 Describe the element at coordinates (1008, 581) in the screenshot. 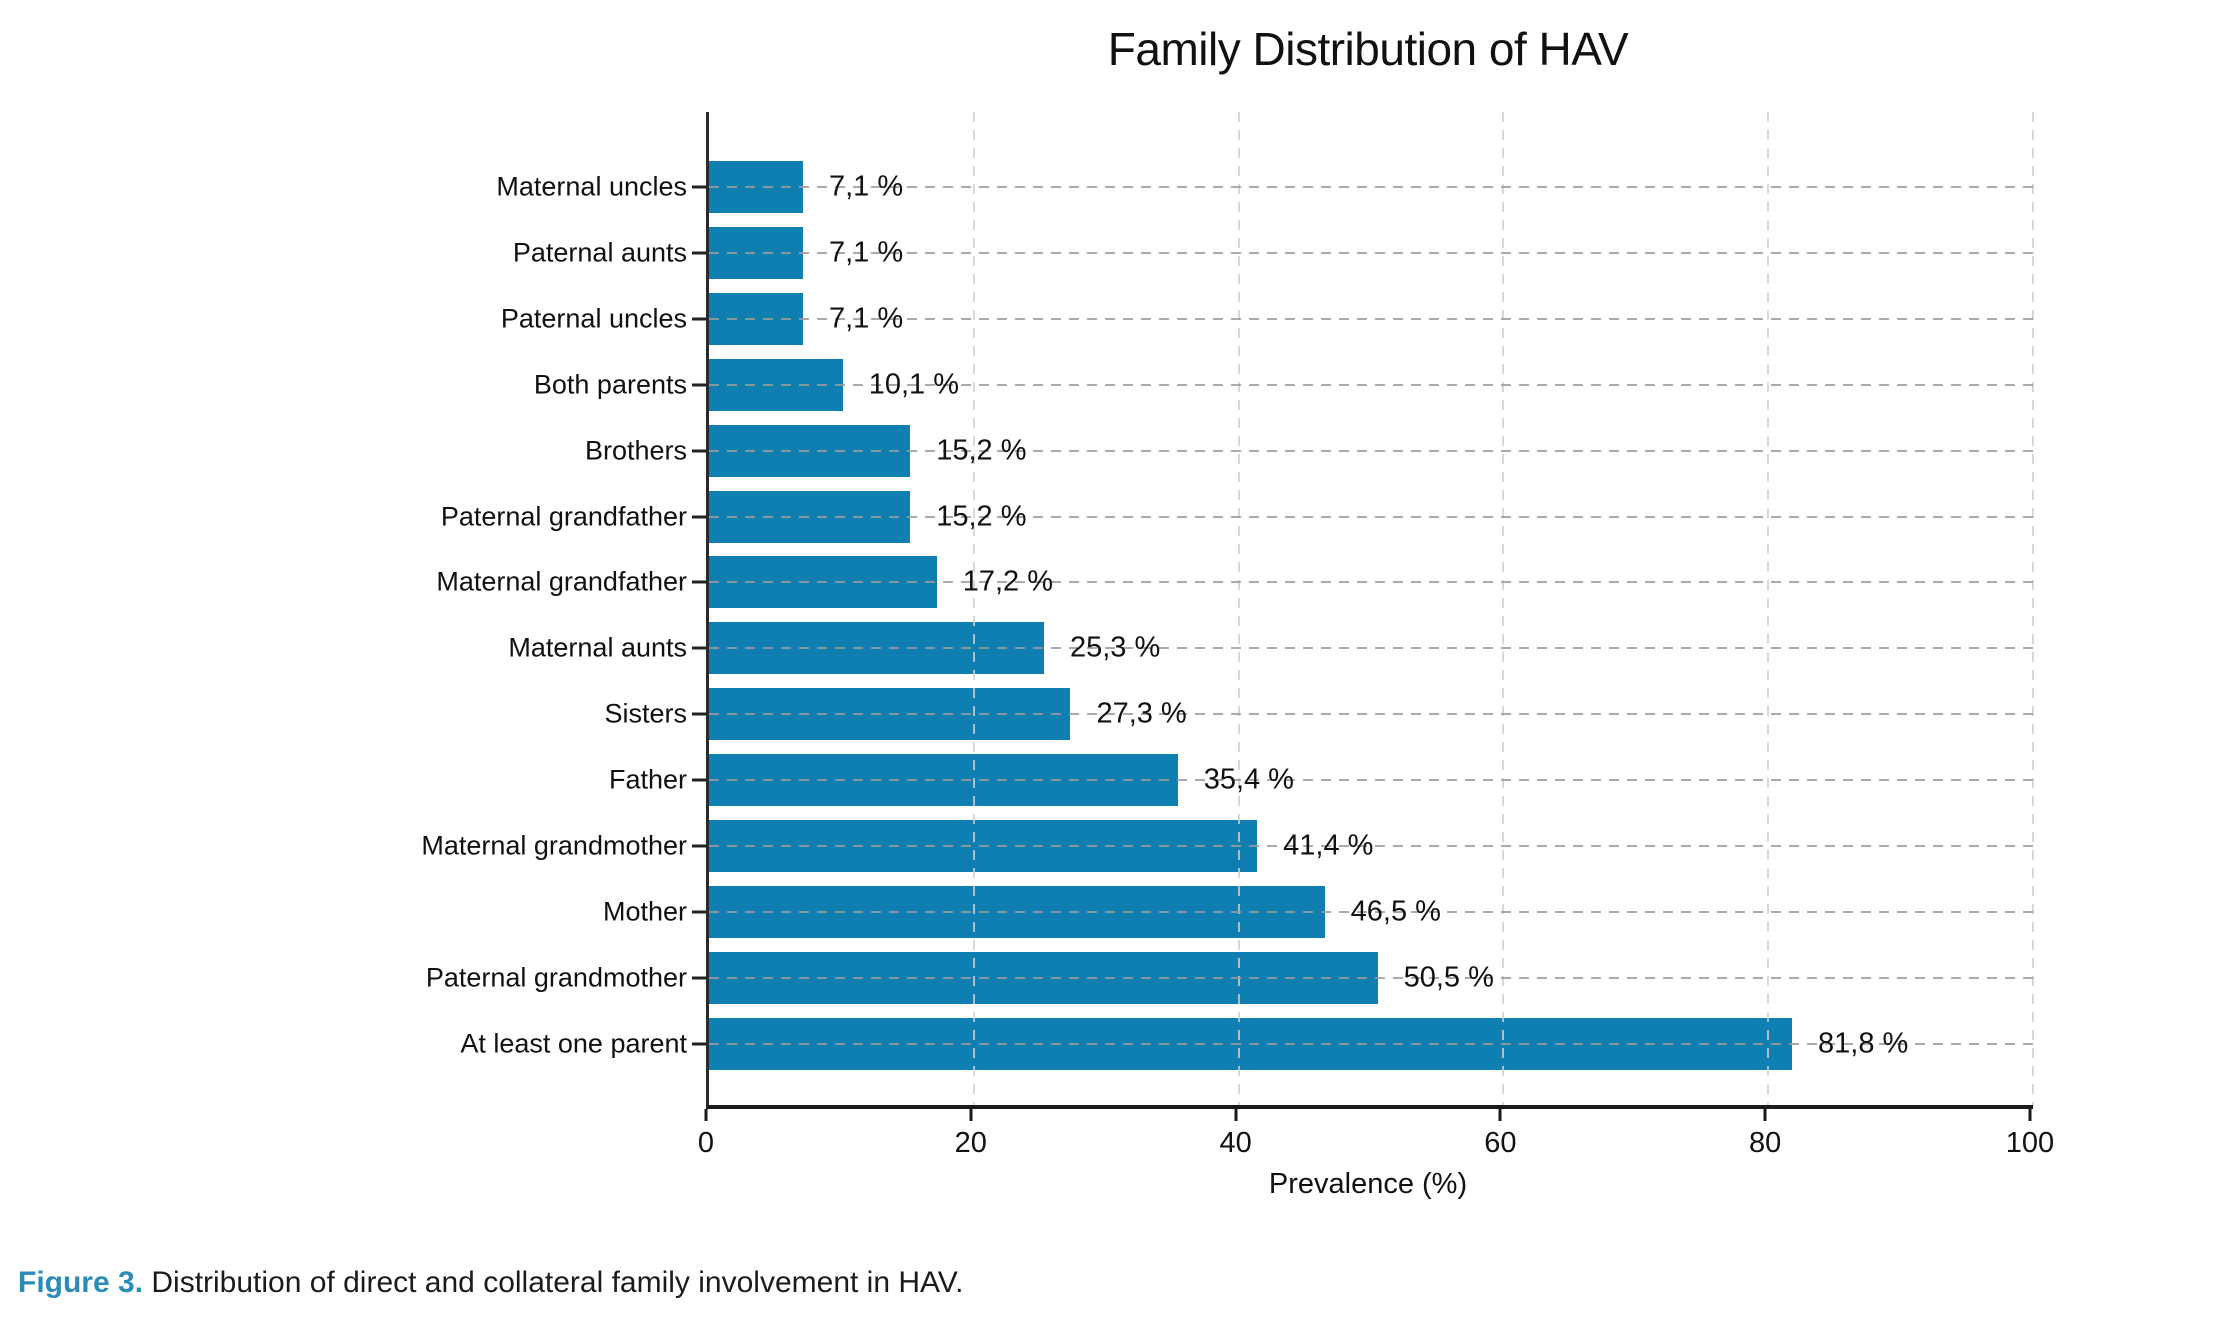

I see `value-label: 17,2 %` at that location.